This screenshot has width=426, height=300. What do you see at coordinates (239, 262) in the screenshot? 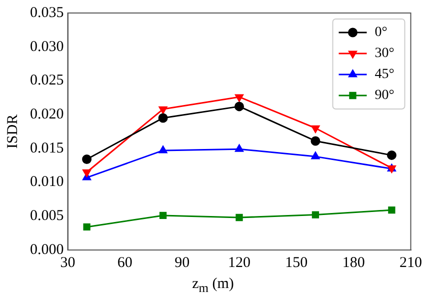
I see `x-tick-label: 120` at bounding box center [239, 262].